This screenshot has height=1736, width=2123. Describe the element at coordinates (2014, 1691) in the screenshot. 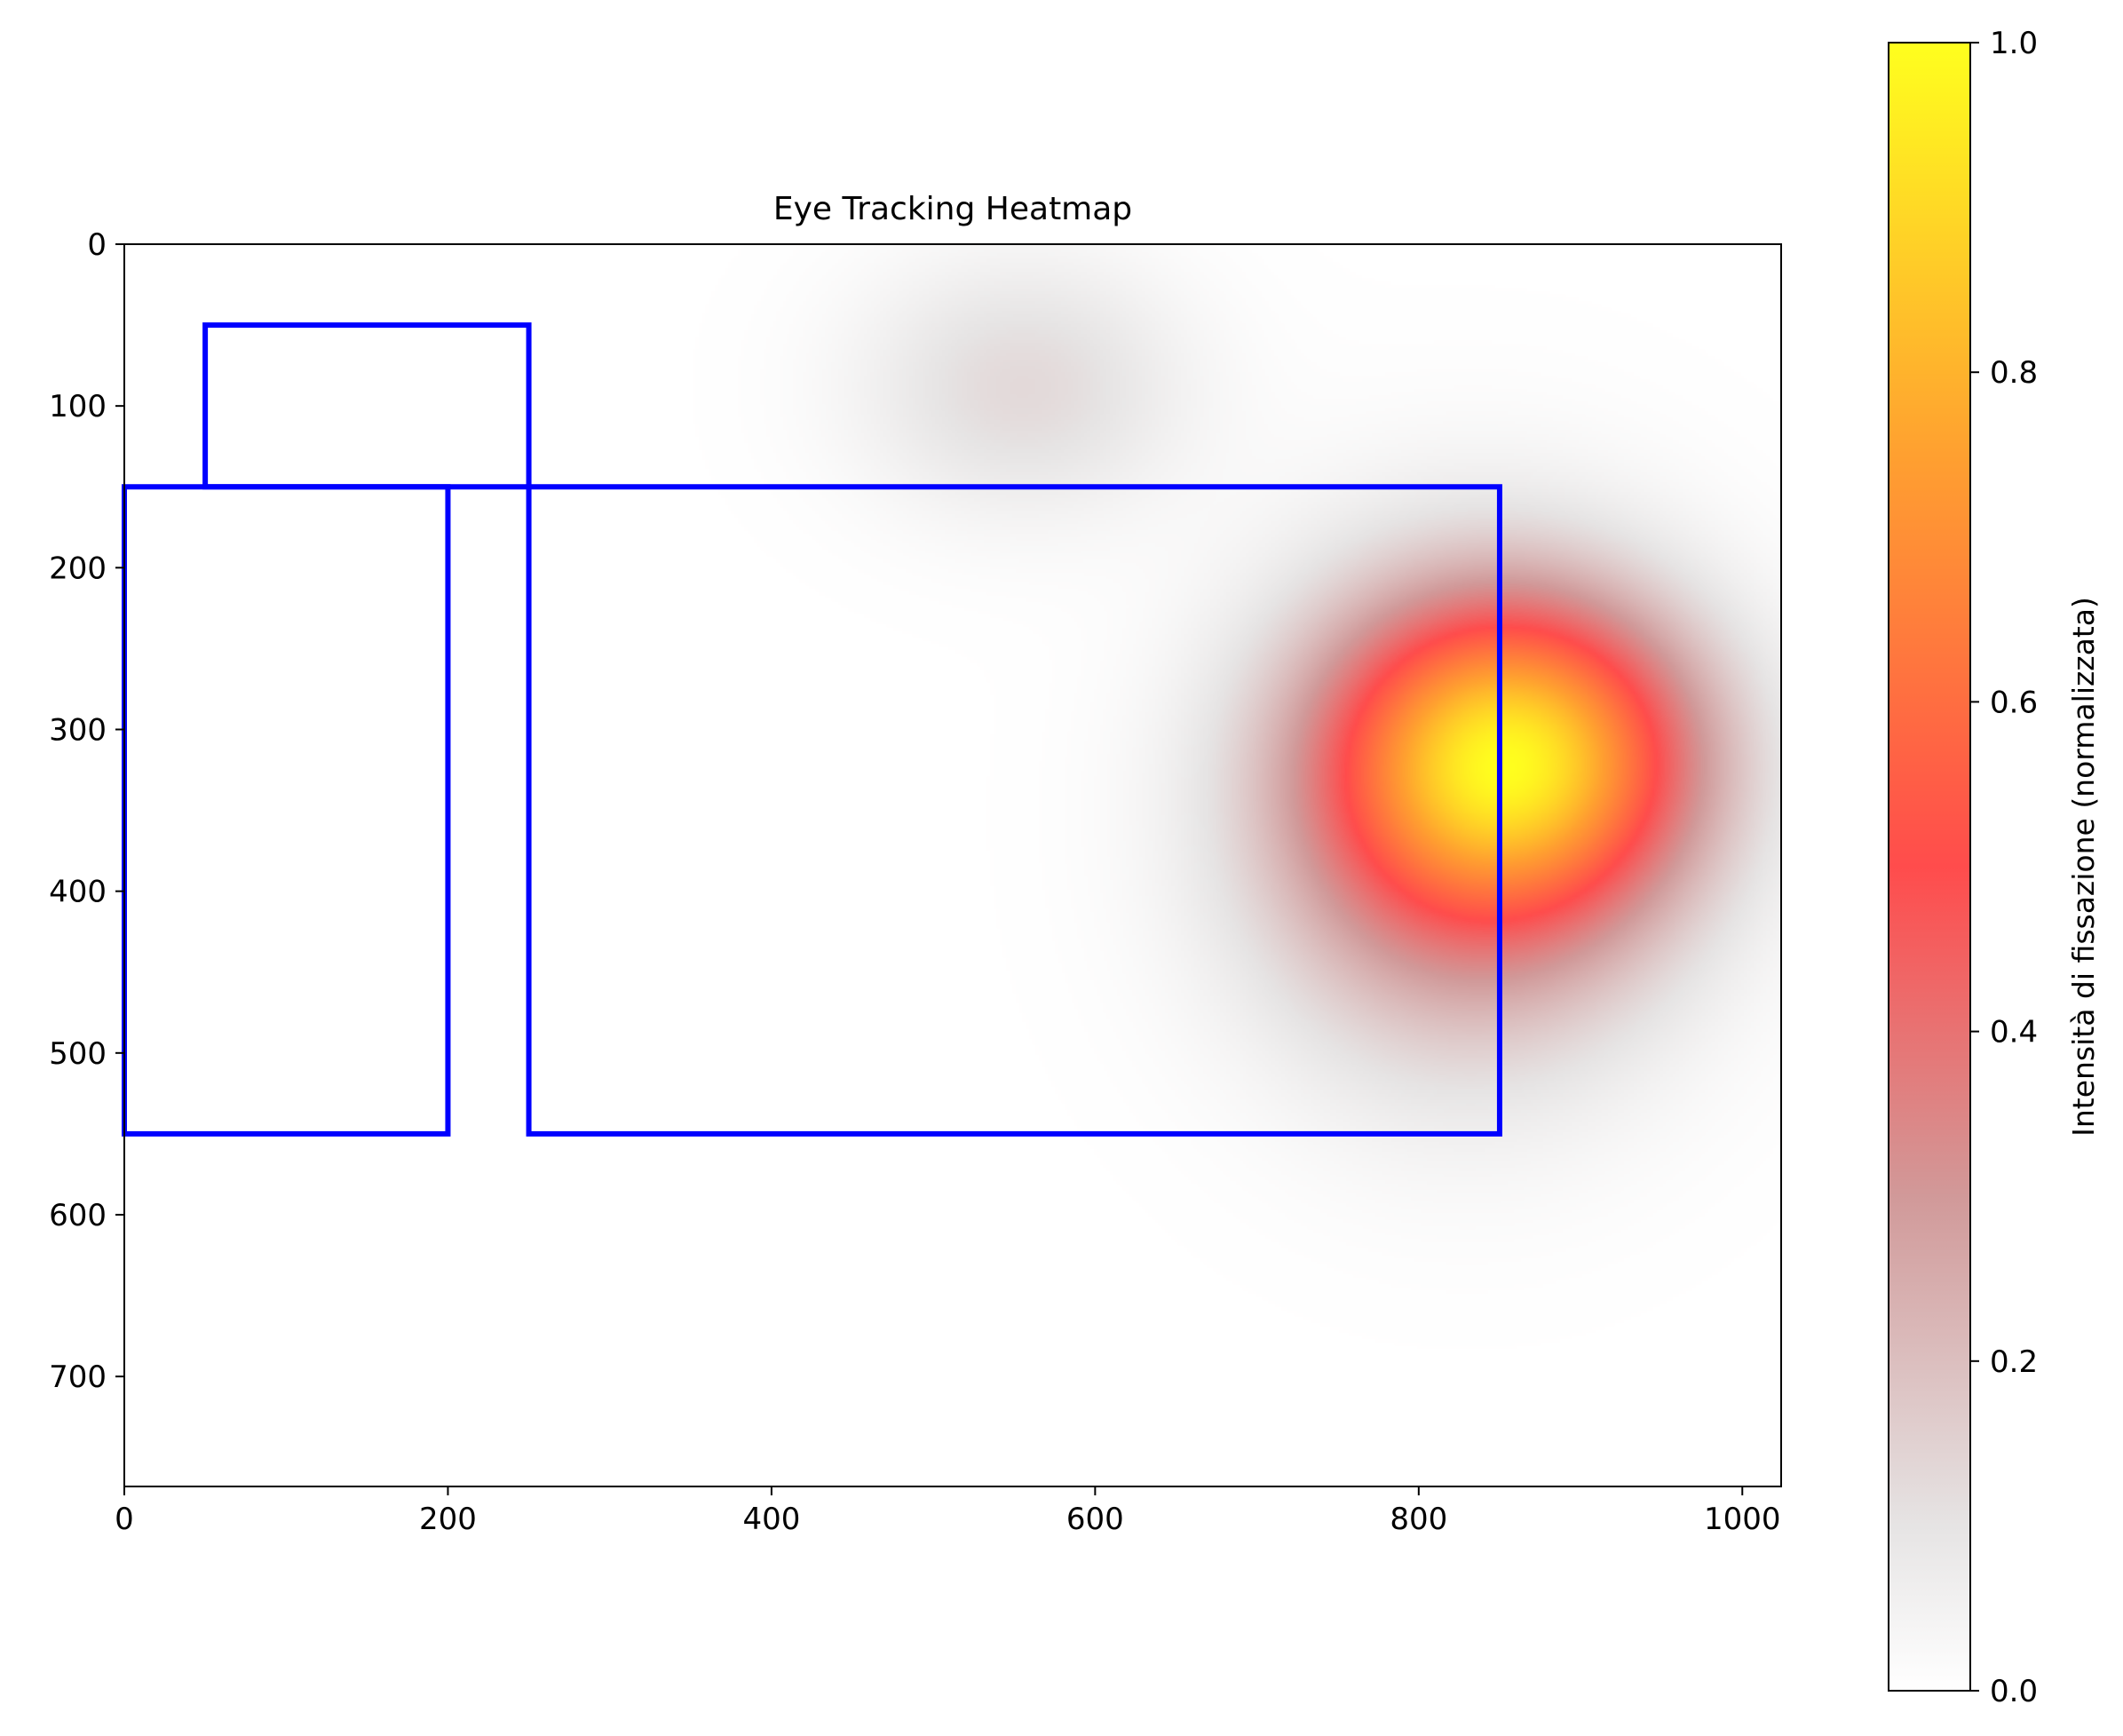

I see `colorbar-tick-label: 0.0` at that location.